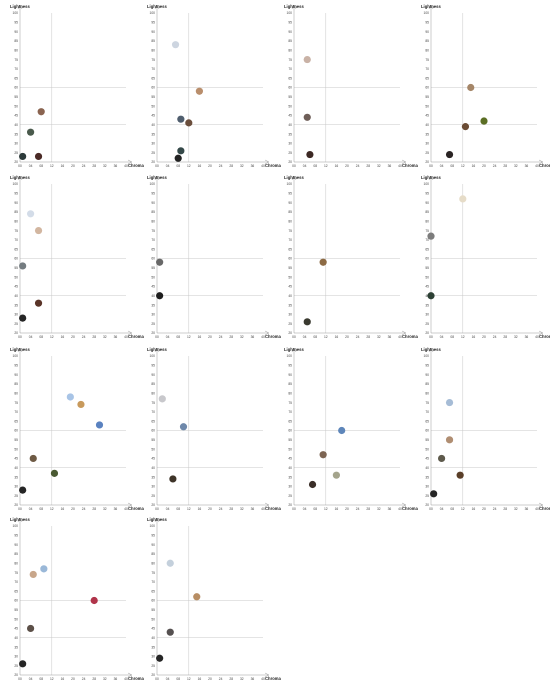 The width and height of the screenshot is (550, 685). I want to click on y-tick-label: 40, so click(16, 125).